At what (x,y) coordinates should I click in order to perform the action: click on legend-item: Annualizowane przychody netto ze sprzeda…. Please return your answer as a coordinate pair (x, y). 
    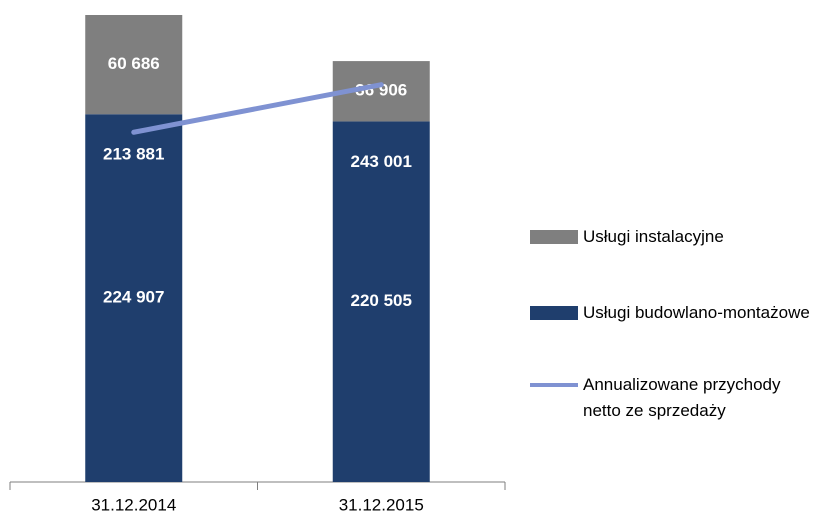
    Looking at the image, I should click on (672, 398).